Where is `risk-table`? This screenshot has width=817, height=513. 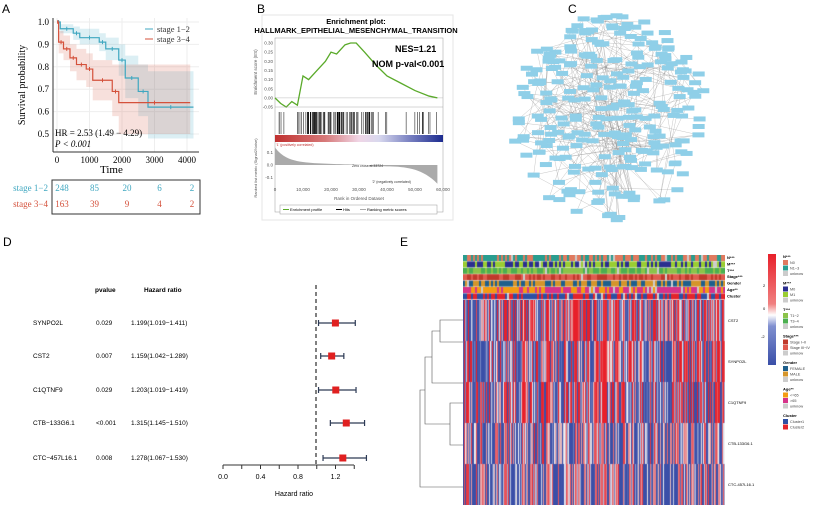
risk-table is located at coordinates (126, 197).